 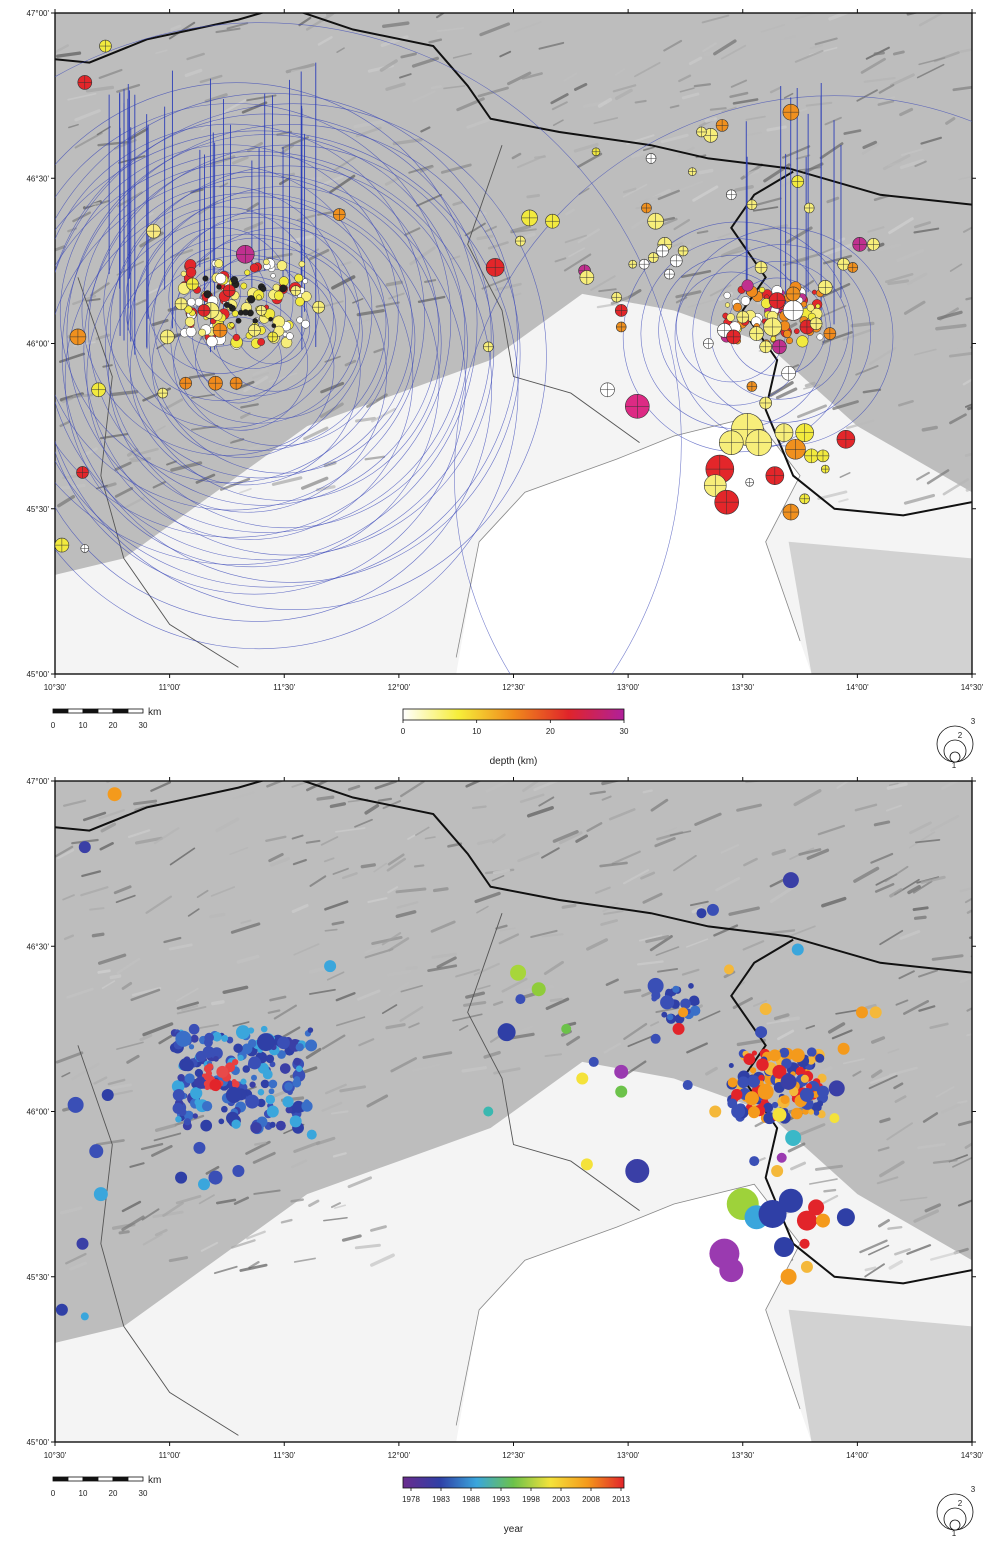 What do you see at coordinates (471, 1499) in the screenshot?
I see `colorbar-tick-label: 1988` at bounding box center [471, 1499].